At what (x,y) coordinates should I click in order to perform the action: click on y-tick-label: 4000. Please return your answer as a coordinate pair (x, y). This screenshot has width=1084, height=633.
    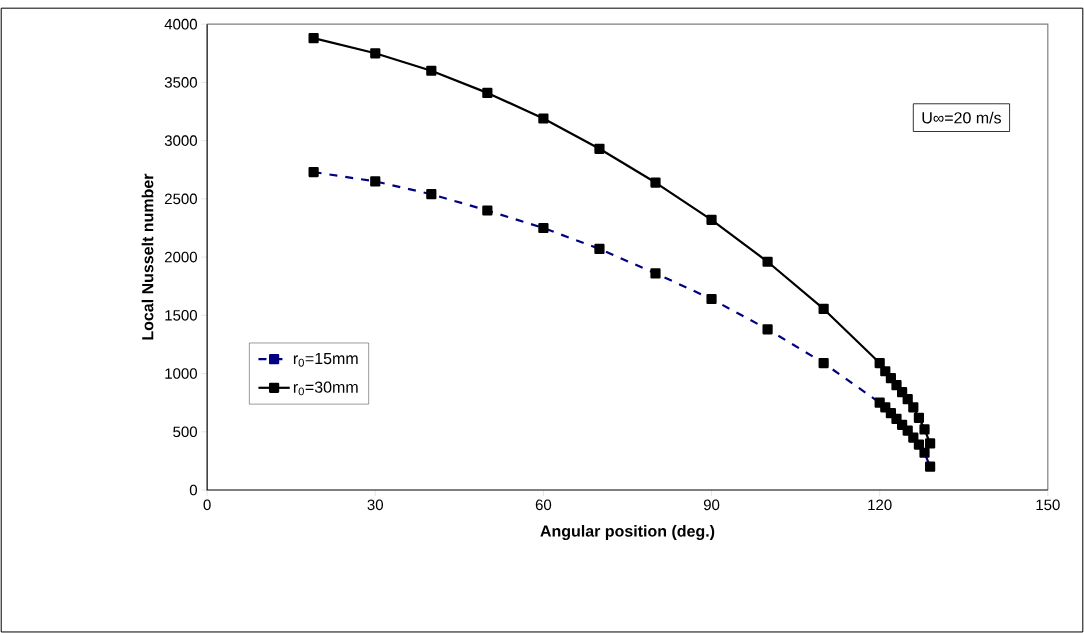
    Looking at the image, I should click on (180, 24).